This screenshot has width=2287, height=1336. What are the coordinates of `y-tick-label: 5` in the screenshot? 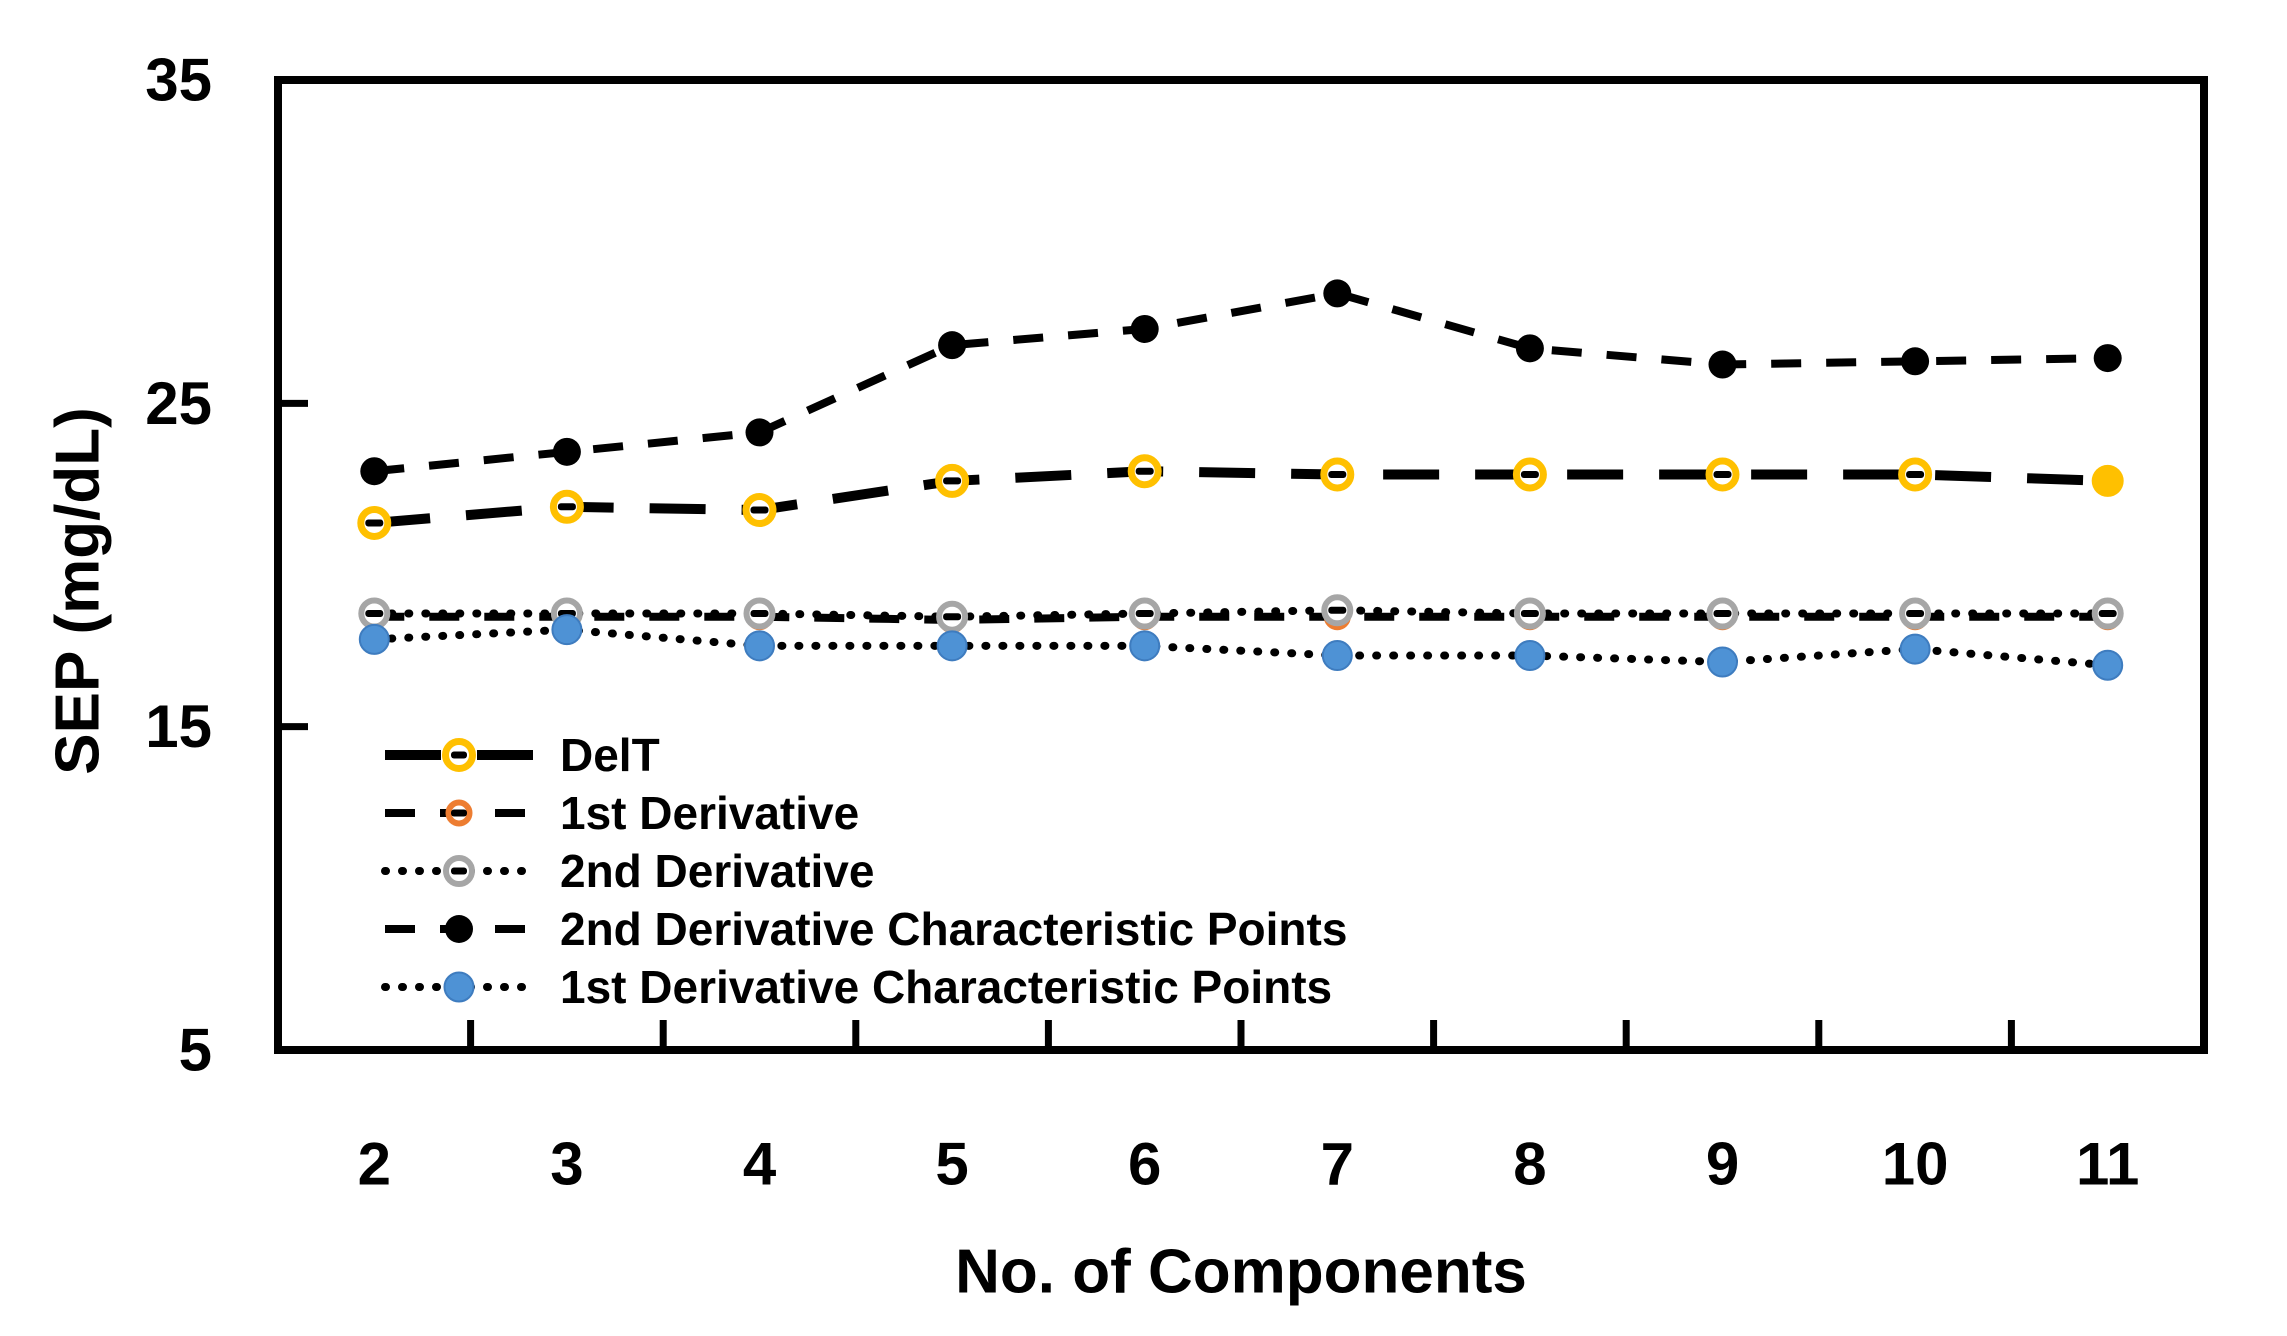 It's located at (195, 1050).